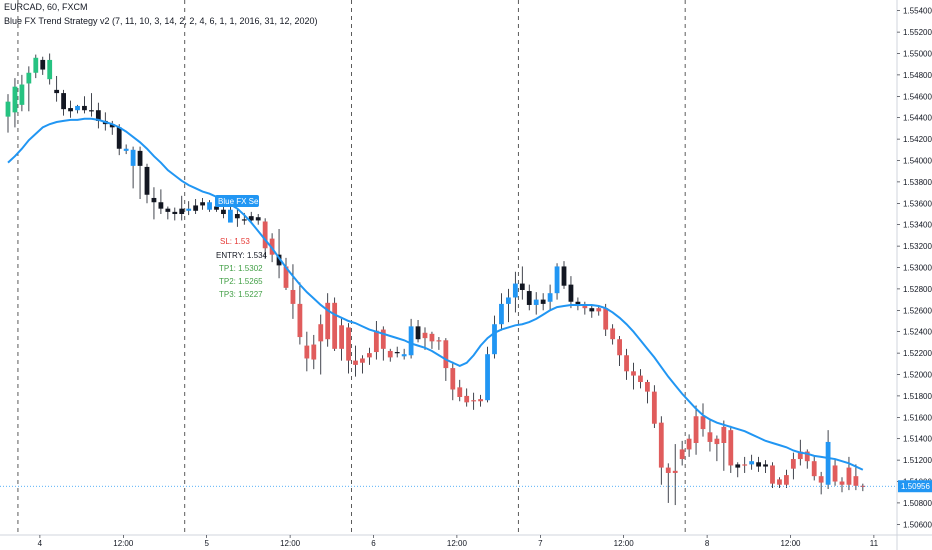 The height and width of the screenshot is (550, 932). Describe the element at coordinates (206, 543) in the screenshot. I see `x-tick-label: 5` at that location.